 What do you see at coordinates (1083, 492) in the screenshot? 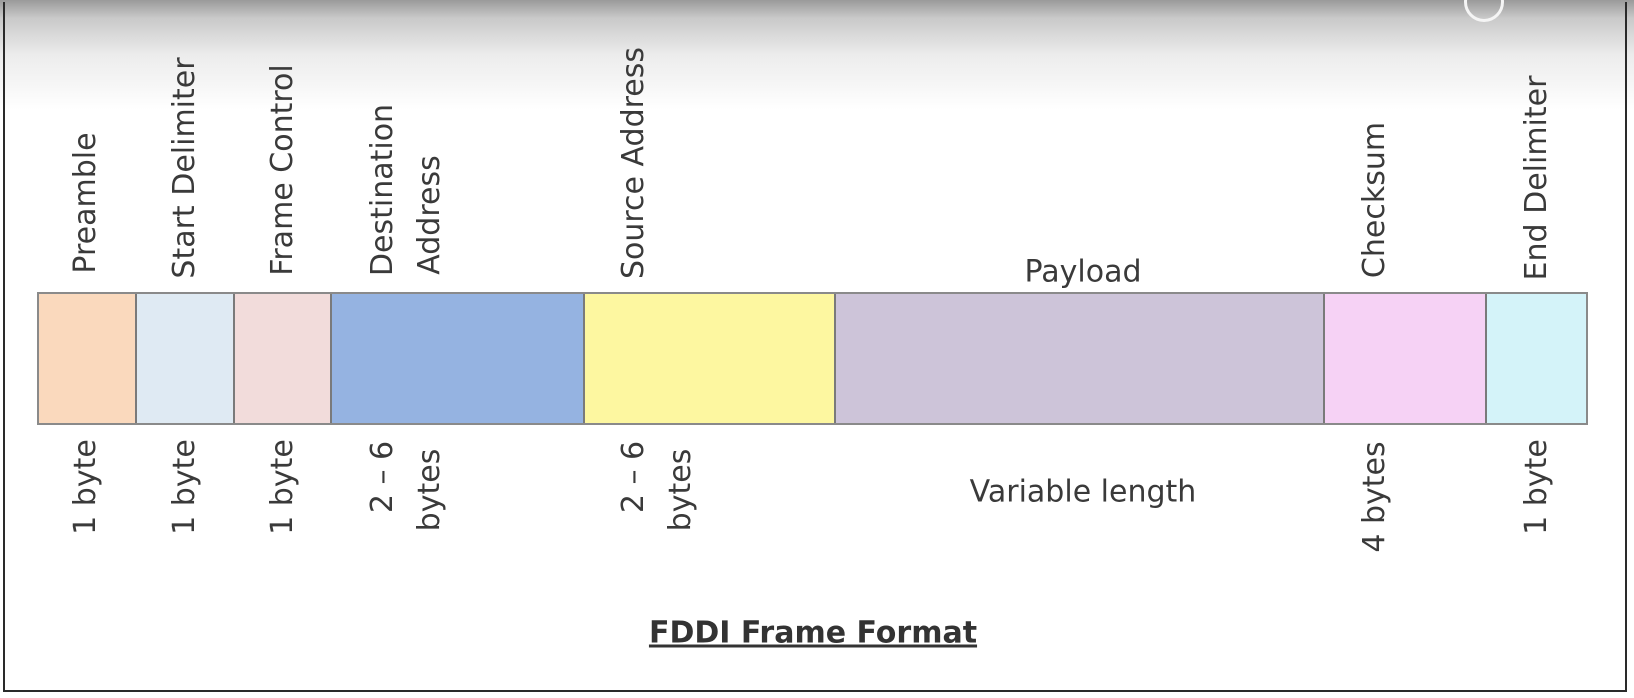
I see `size-payload: Variable length` at bounding box center [1083, 492].